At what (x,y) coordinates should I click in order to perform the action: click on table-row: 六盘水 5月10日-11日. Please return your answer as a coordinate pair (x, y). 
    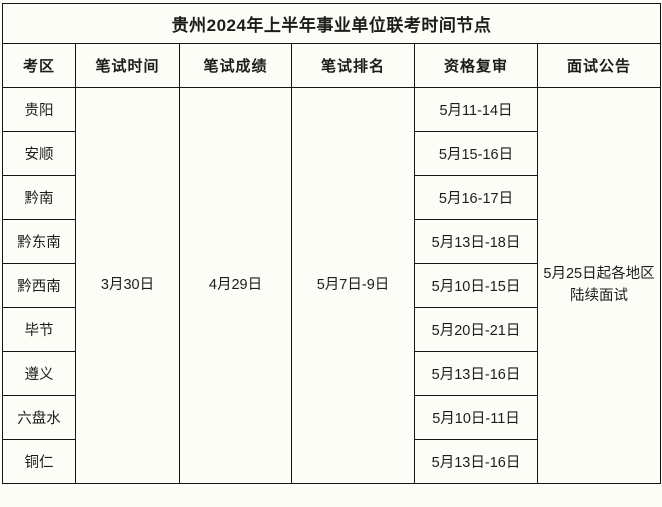
    Looking at the image, I should click on (331, 417).